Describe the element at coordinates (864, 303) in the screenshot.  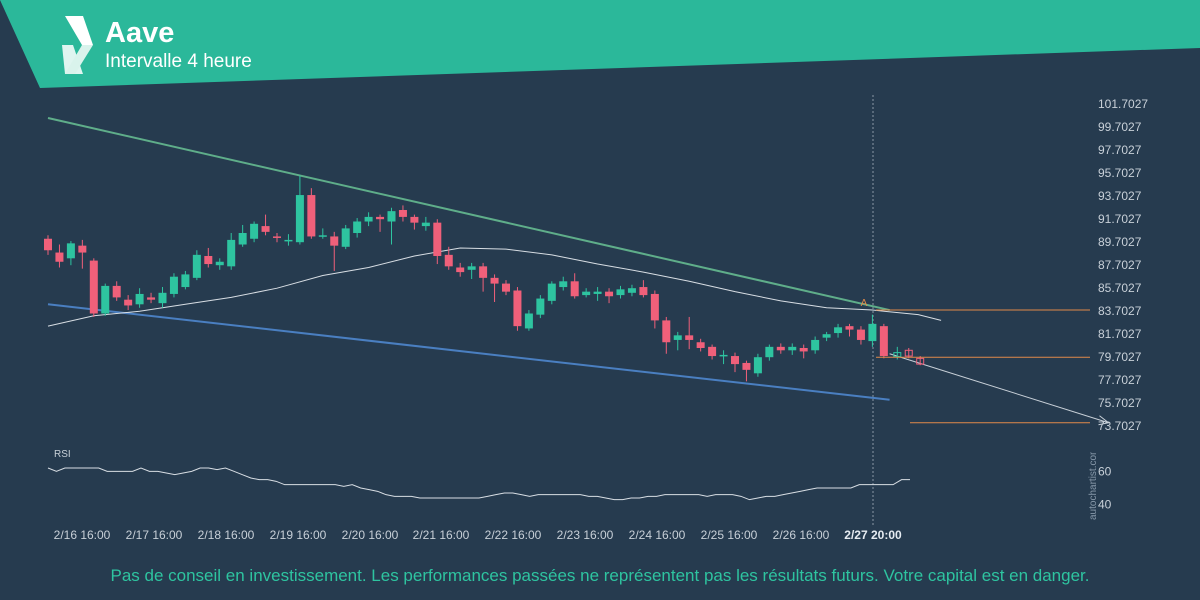
I see `pattern-marker: A` at that location.